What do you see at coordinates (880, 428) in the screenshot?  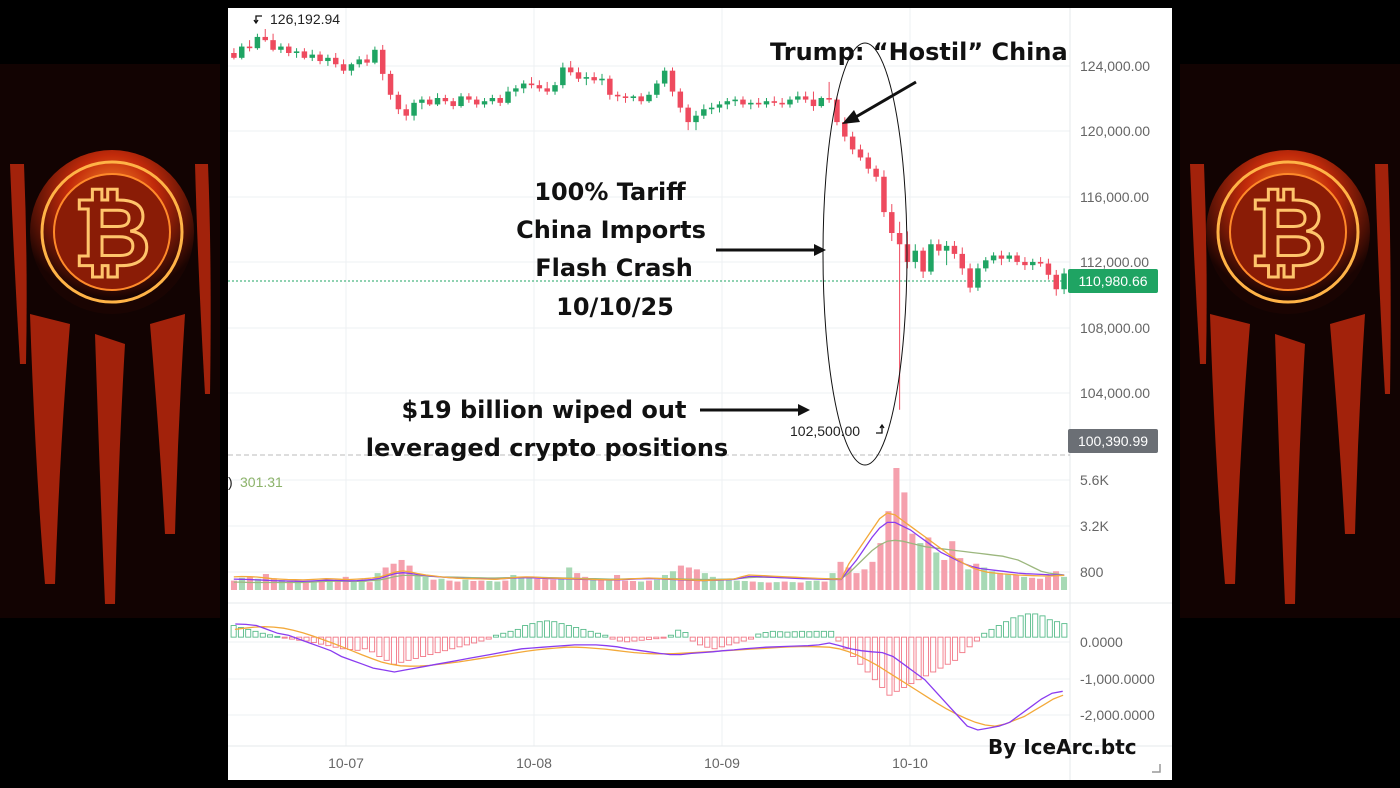 I see `arrow-up-right-icon` at bounding box center [880, 428].